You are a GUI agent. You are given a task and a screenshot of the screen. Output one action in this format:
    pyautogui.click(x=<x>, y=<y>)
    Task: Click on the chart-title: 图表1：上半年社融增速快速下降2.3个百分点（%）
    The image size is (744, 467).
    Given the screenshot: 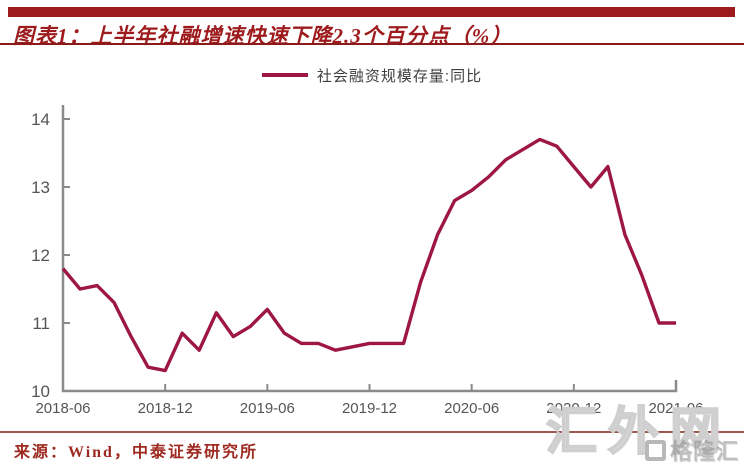 What is the action you would take?
    pyautogui.click(x=263, y=36)
    